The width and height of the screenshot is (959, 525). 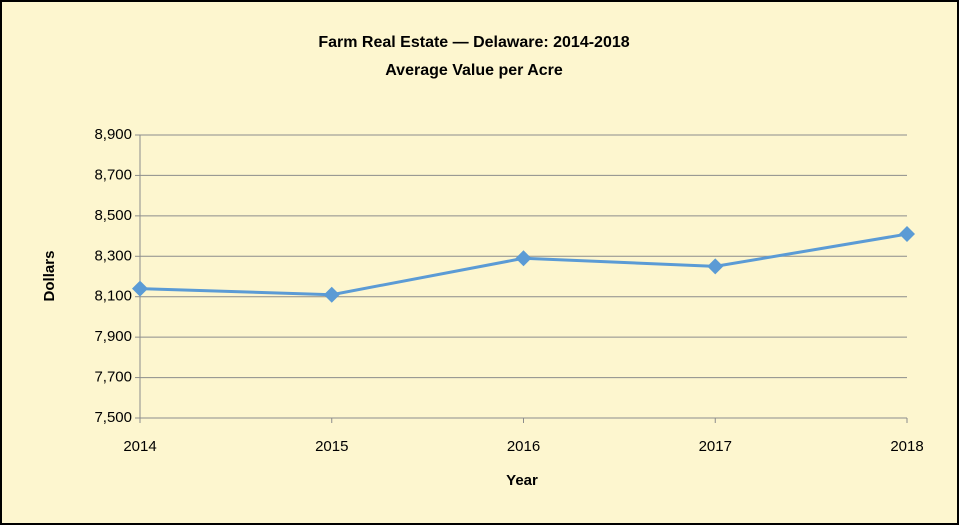 I want to click on y-tick-label: 7,900, so click(x=113, y=336).